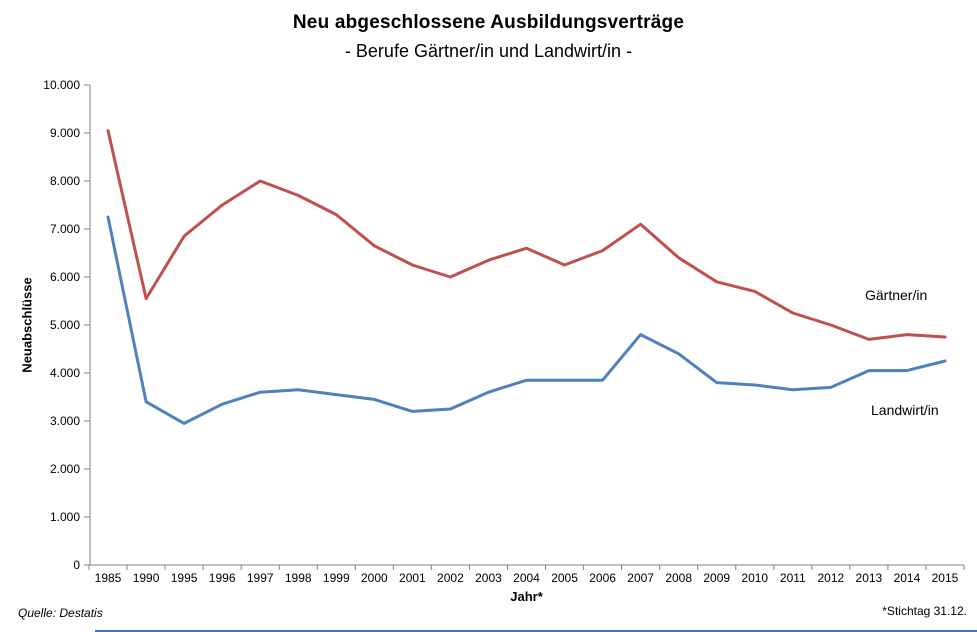  What do you see at coordinates (488, 578) in the screenshot?
I see `x-tick-label: 2003` at bounding box center [488, 578].